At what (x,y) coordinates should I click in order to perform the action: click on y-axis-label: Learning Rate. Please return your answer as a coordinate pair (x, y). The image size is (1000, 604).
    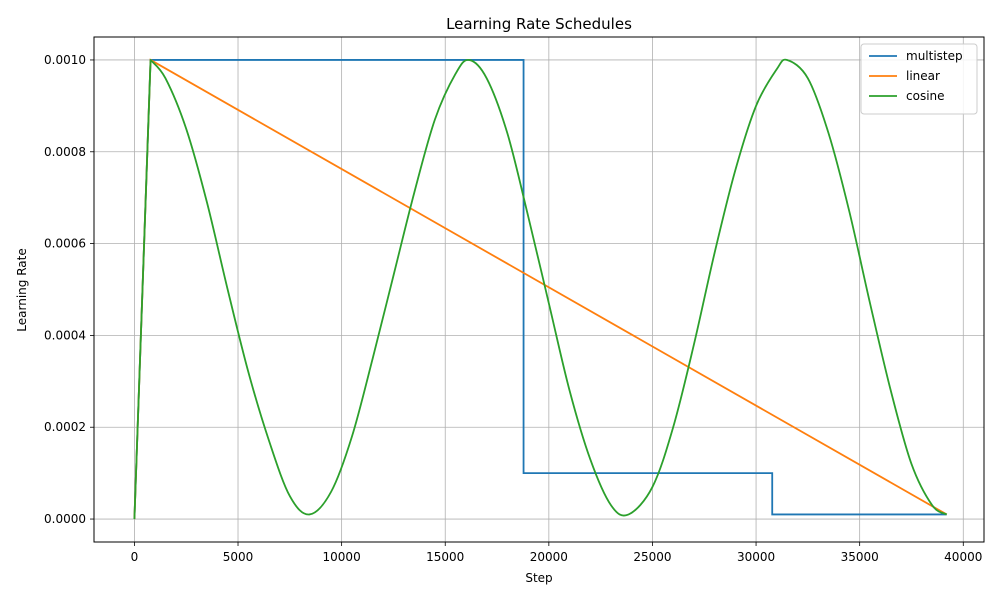
    Looking at the image, I should click on (22, 289).